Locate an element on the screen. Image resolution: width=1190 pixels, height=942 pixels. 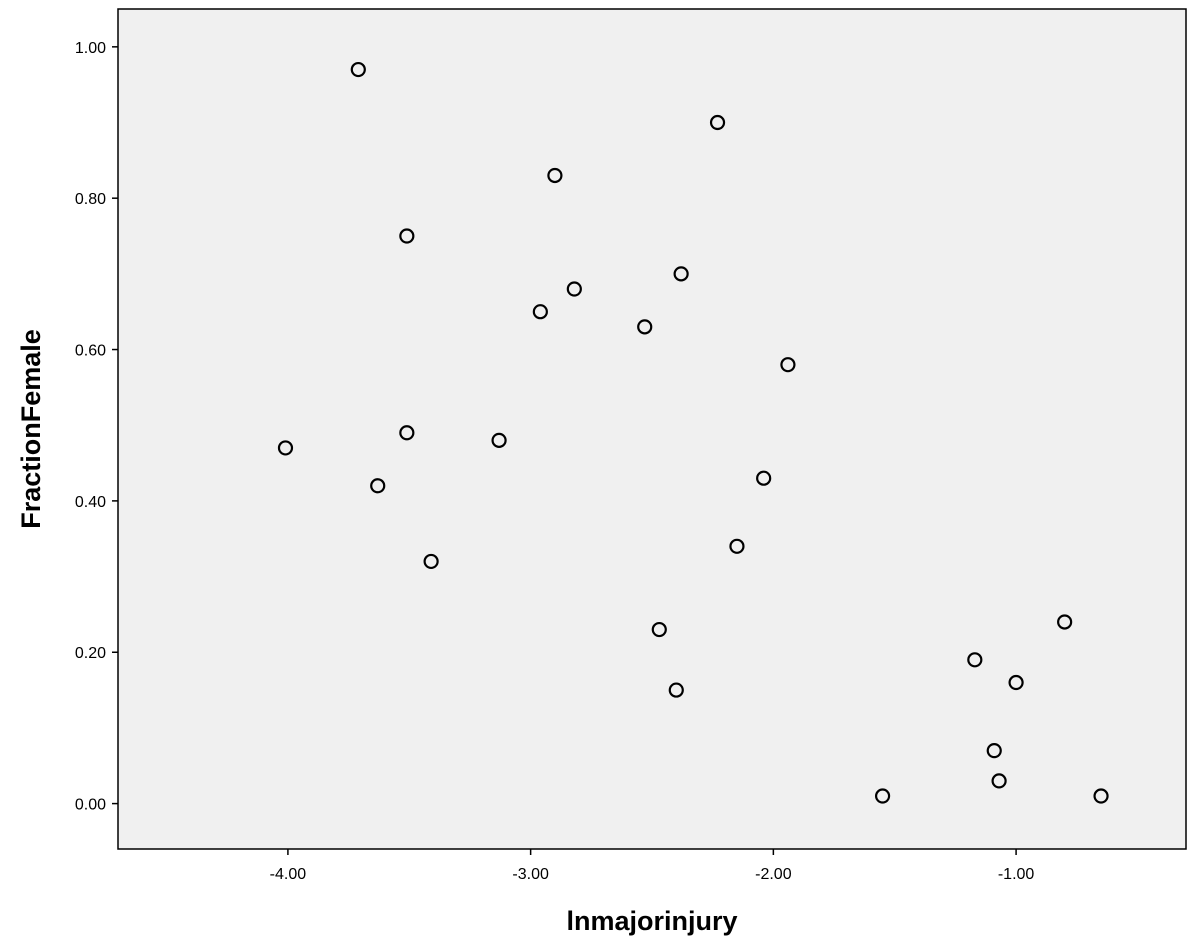
x-tick-label: -2.00 is located at coordinates (773, 874).